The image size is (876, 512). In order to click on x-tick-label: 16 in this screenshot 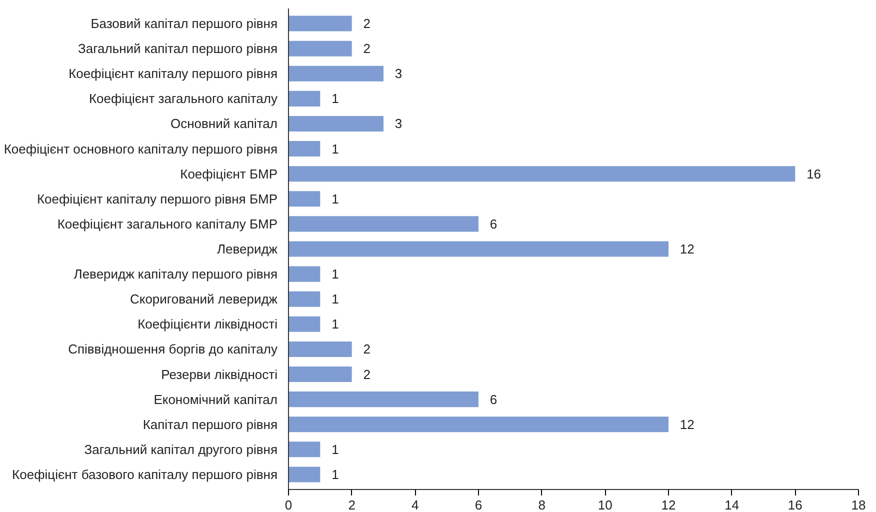, I will do `click(795, 505)`.